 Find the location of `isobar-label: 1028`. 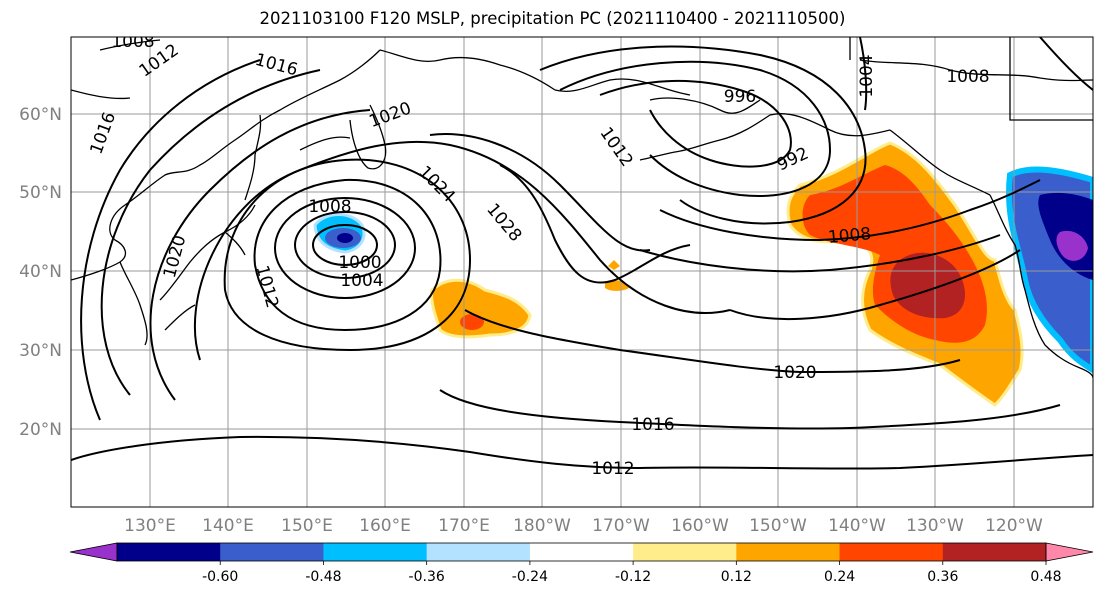

isobar-label: 1028 is located at coordinates (503, 223).